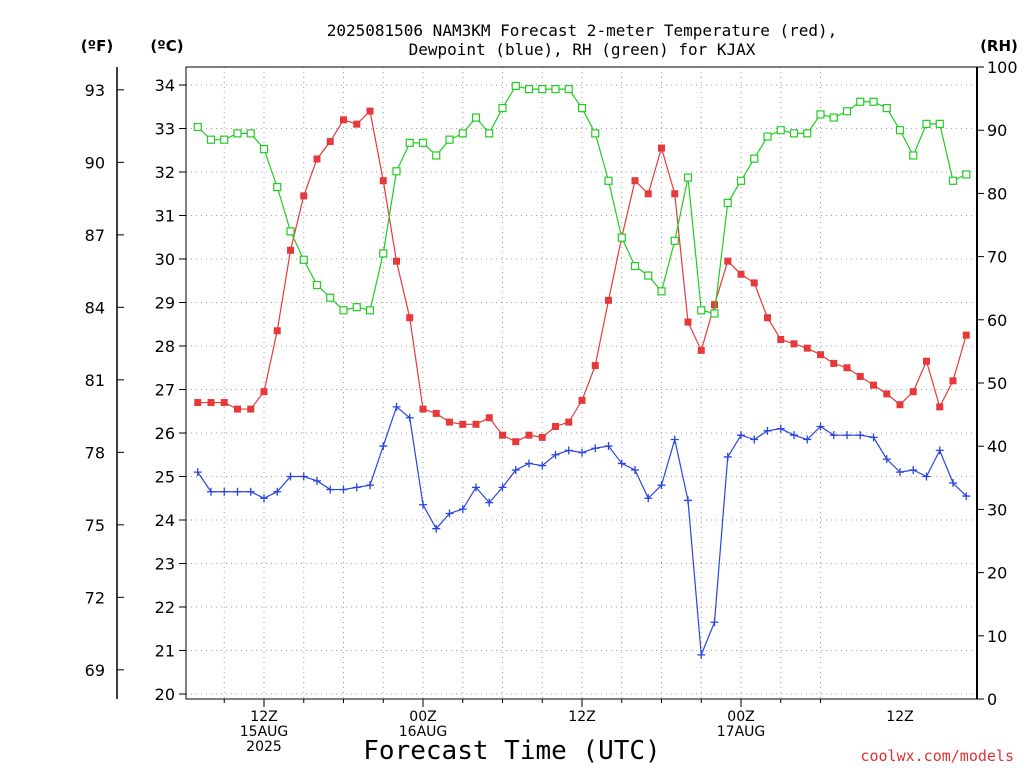 This screenshot has height=768, width=1024. Describe the element at coordinates (999, 46) in the screenshot. I see `rh-axis-label: (RH)` at that location.